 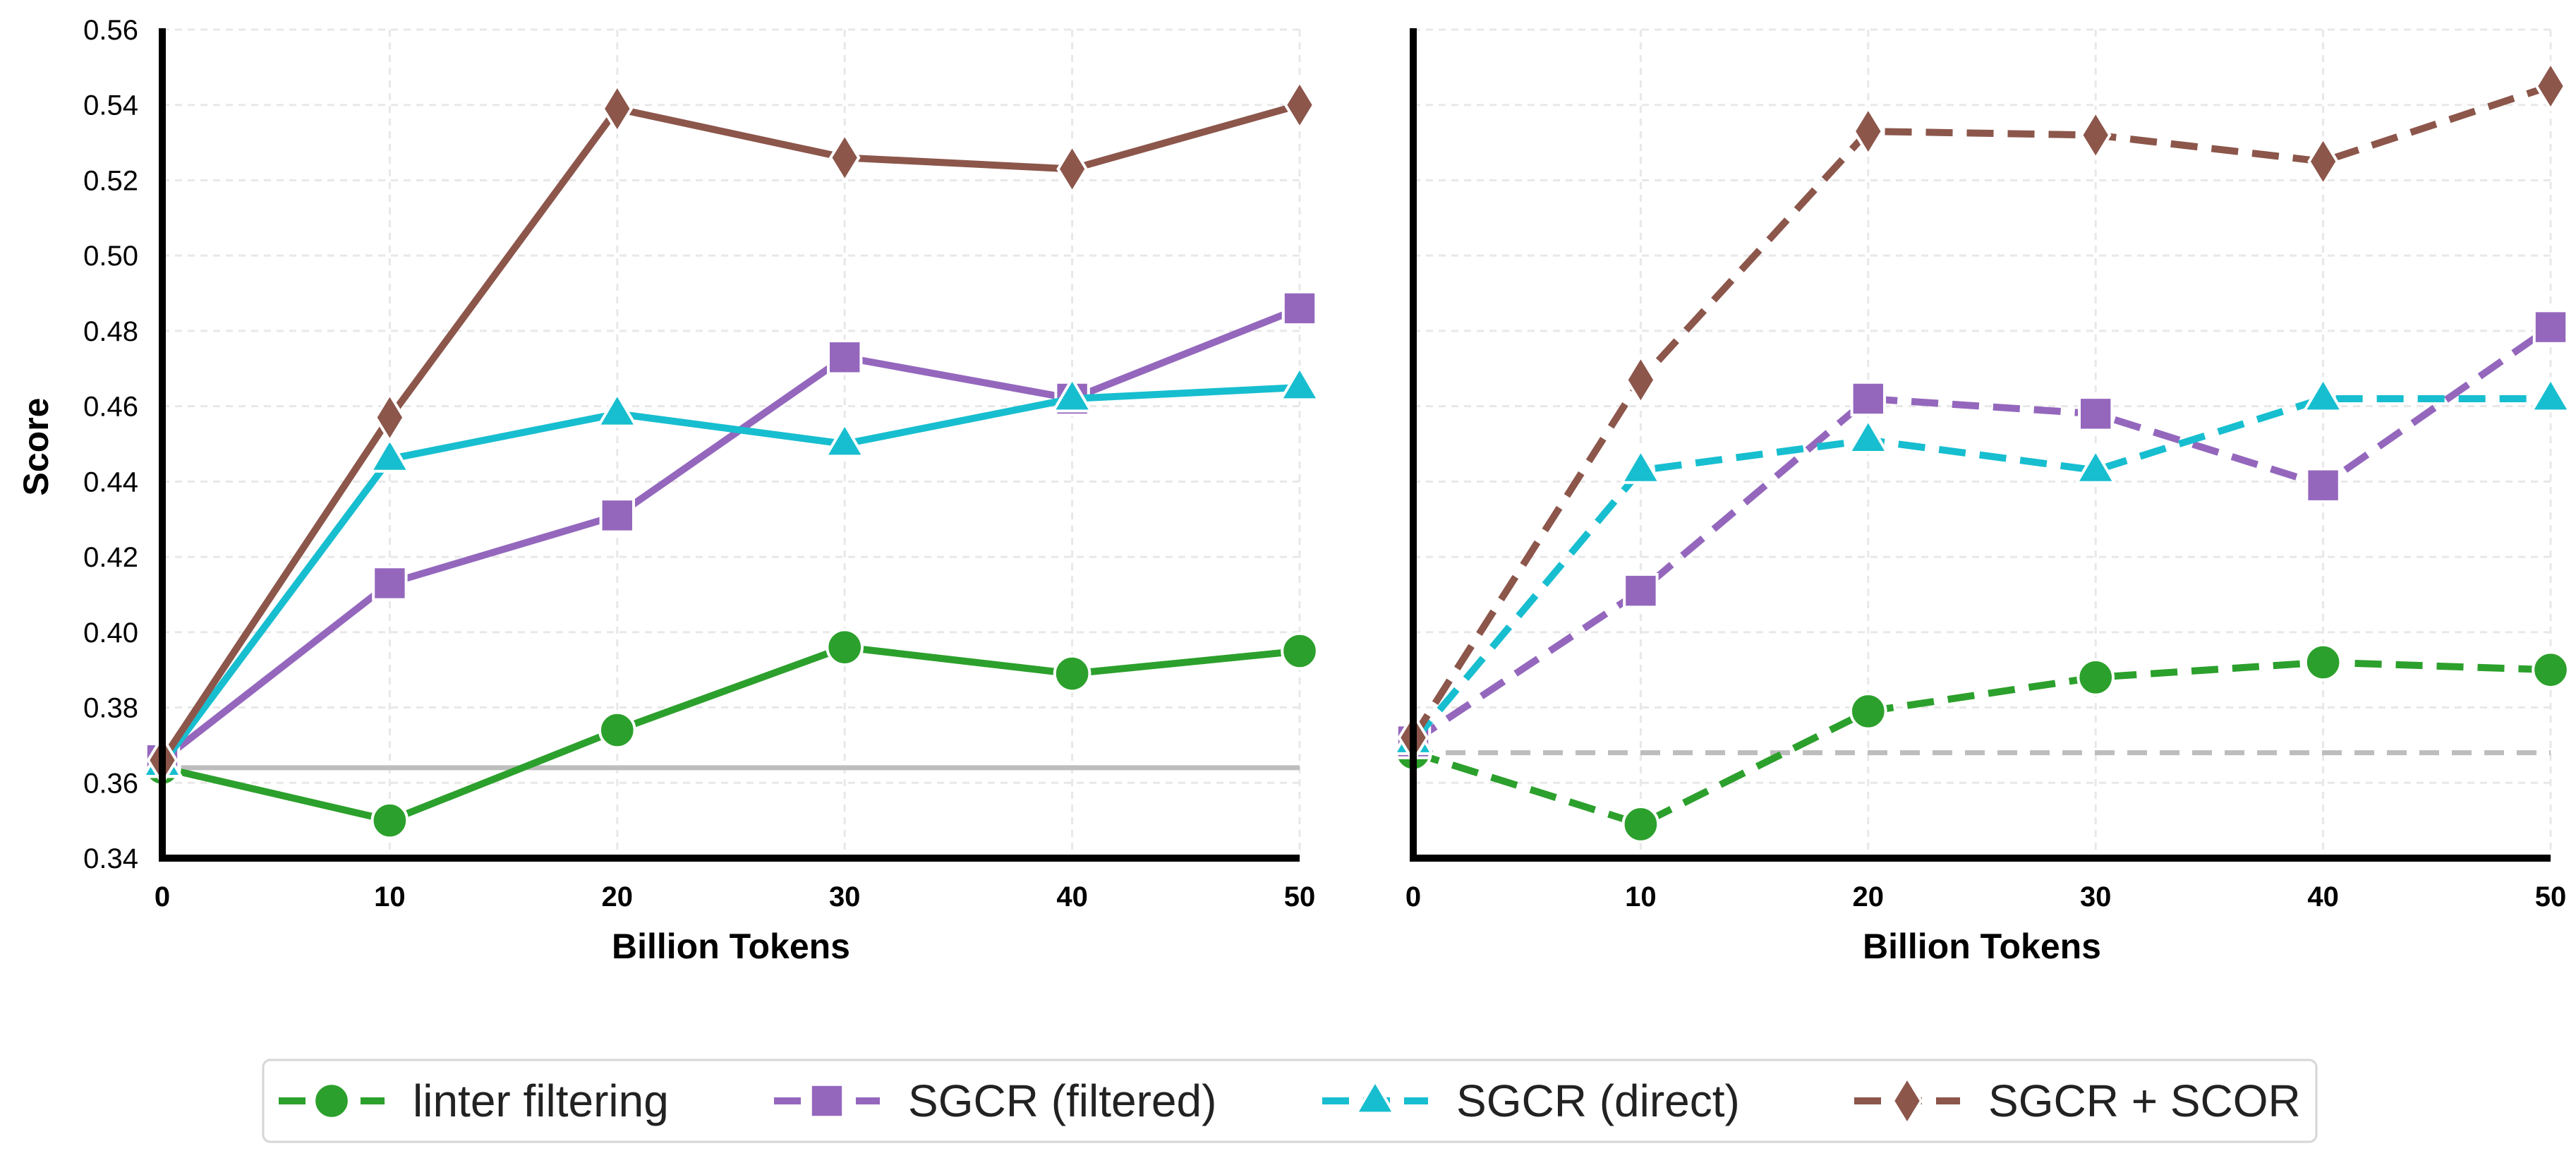 What do you see at coordinates (2551, 897) in the screenshot?
I see `right-x-tick-label: 50` at bounding box center [2551, 897].